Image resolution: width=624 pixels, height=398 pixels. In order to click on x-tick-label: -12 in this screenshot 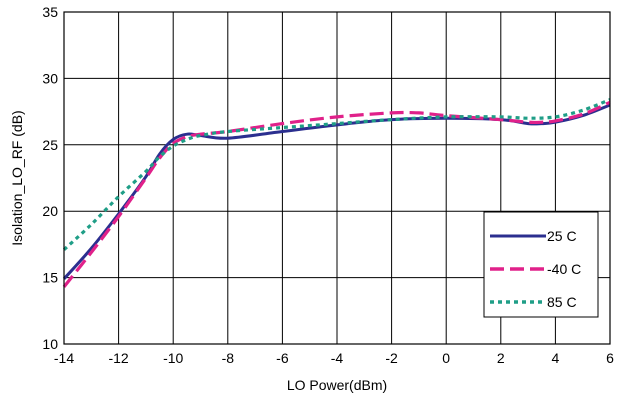, I will do `click(118, 358)`.